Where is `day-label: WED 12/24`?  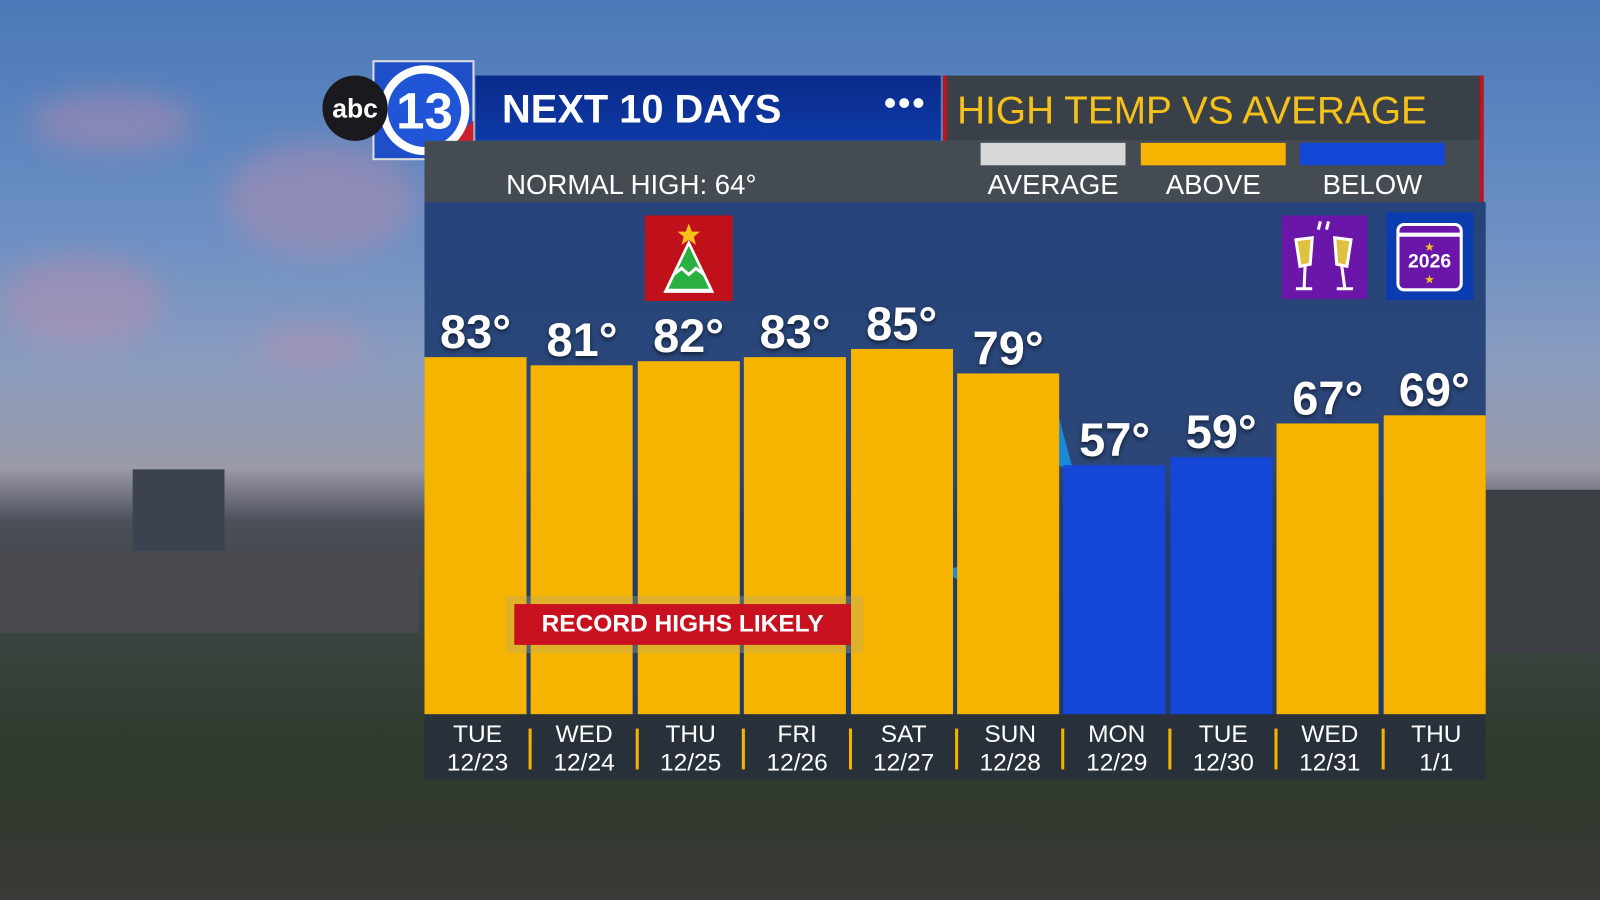
day-label: WED 12/24 is located at coordinates (584, 748).